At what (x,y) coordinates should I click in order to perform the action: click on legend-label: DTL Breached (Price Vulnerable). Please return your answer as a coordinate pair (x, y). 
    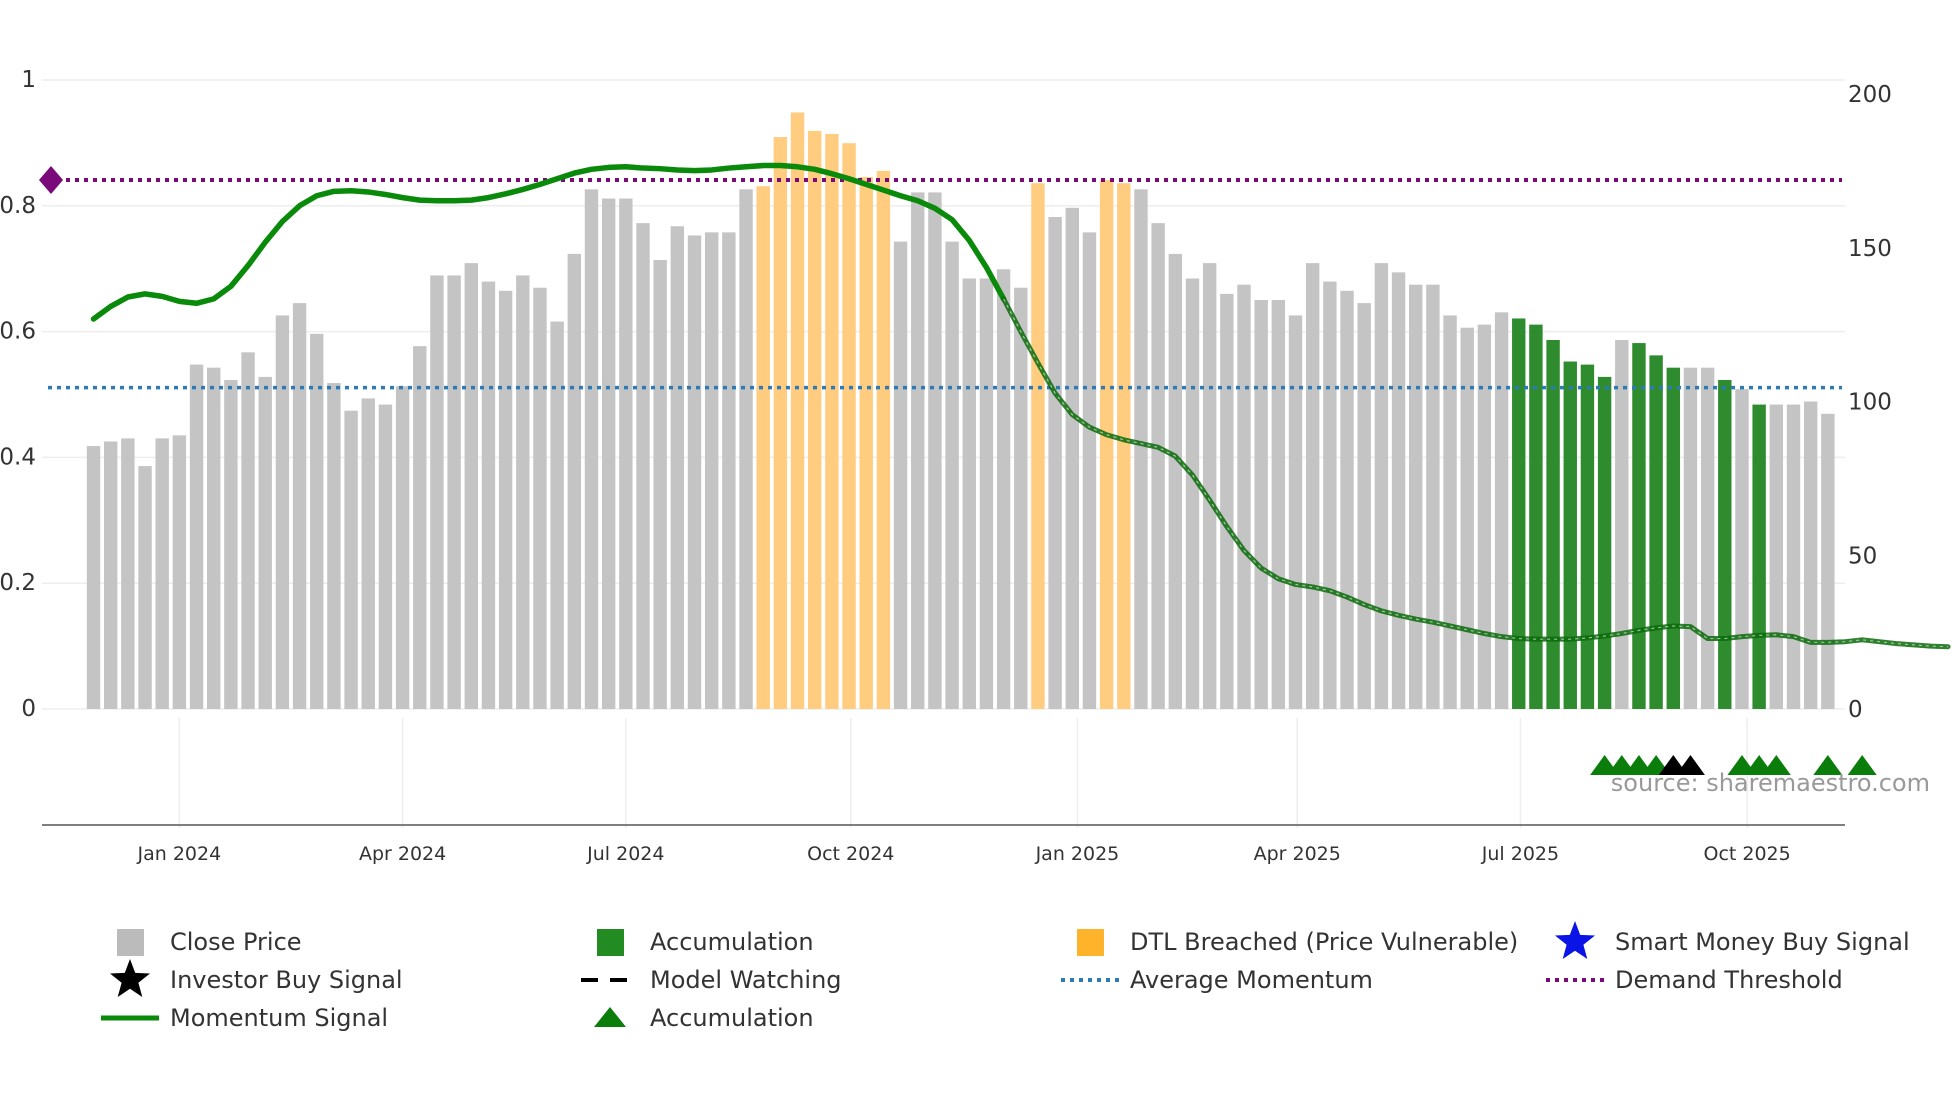
    Looking at the image, I should click on (1324, 942).